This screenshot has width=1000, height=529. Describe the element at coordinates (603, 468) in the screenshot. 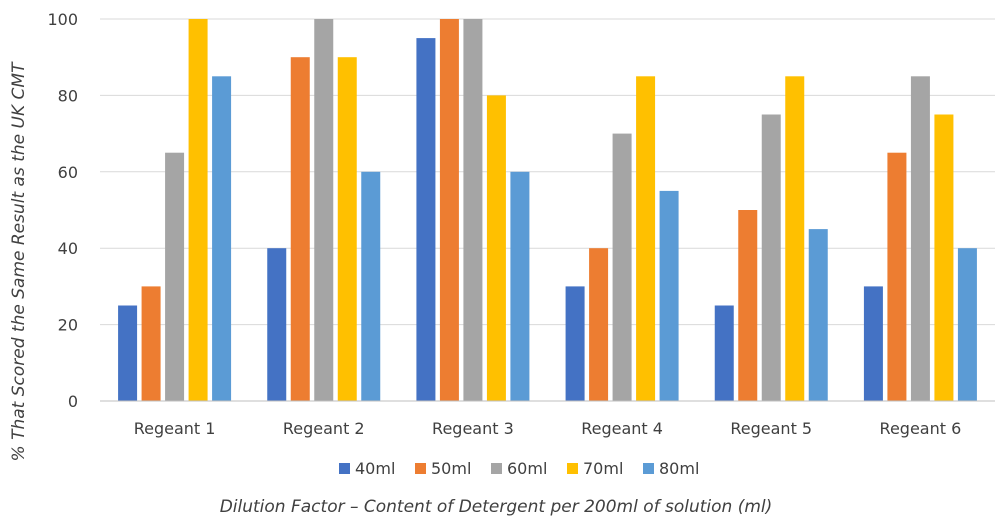

I see `legend-label-70ml: 70ml` at that location.